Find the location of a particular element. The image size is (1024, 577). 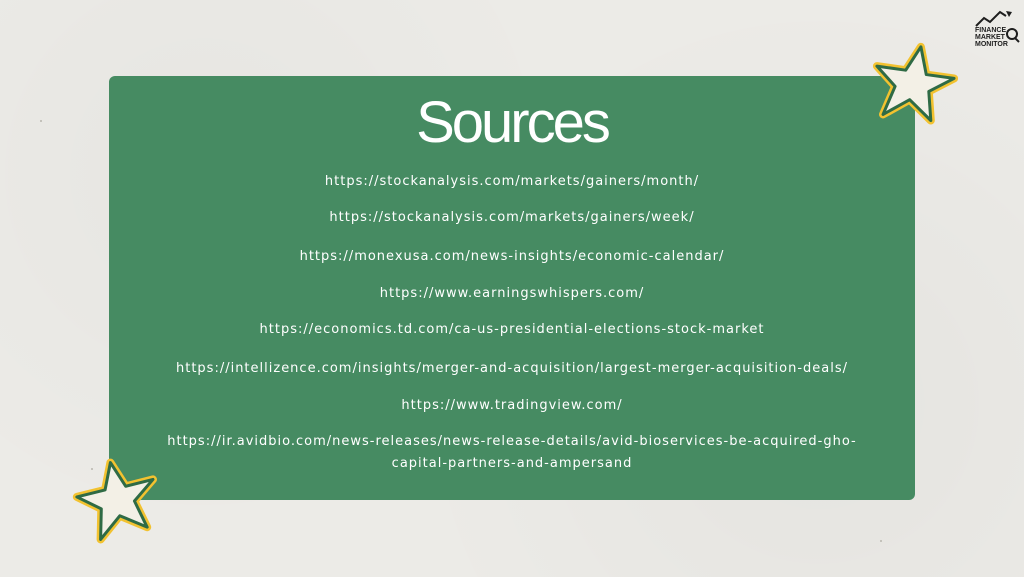

trend-arrow-magnifier-icon: FINANCE MARKET MONITOR is located at coordinates (997, 29).